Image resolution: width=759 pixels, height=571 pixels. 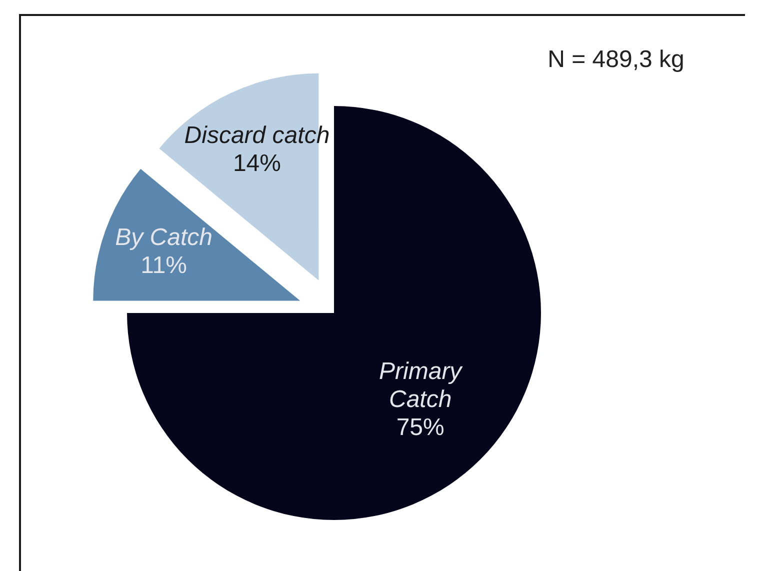 What do you see at coordinates (420, 427) in the screenshot?
I see `data-label: 75%` at bounding box center [420, 427].